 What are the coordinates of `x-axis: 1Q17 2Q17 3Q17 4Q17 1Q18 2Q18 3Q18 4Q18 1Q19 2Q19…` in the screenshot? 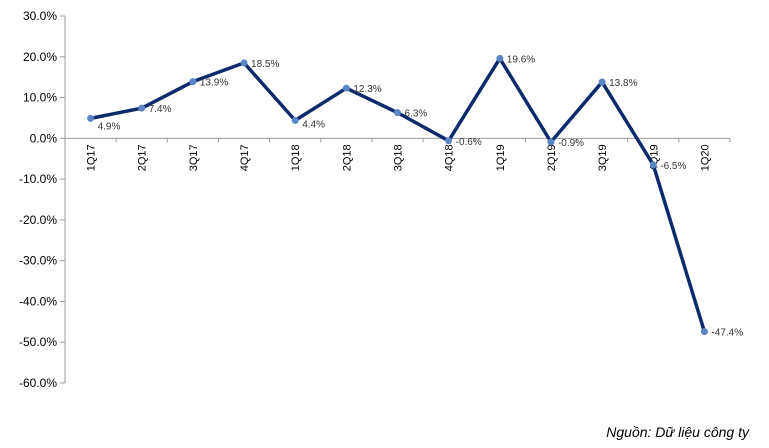 It's located at (397, 154).